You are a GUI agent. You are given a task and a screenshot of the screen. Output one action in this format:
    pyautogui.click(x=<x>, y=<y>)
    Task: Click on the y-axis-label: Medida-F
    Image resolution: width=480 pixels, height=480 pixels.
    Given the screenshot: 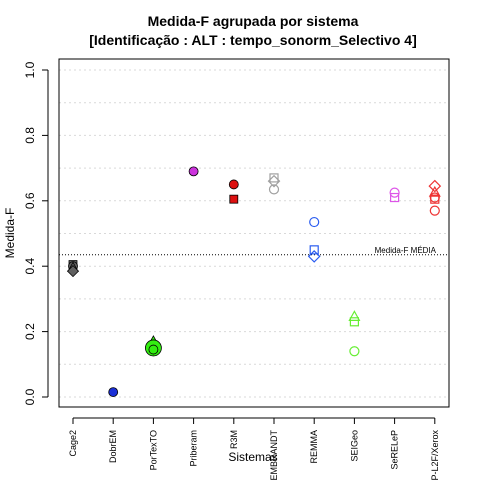 What is the action you would take?
    pyautogui.click(x=10, y=233)
    